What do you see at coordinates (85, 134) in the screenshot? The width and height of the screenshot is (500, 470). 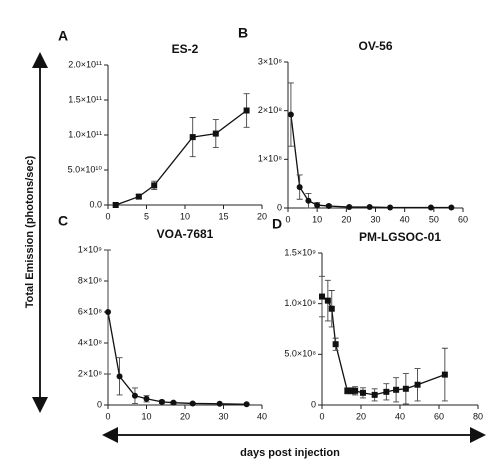 I see `y-tick-label: 1.0×10¹¹` at bounding box center [85, 134].